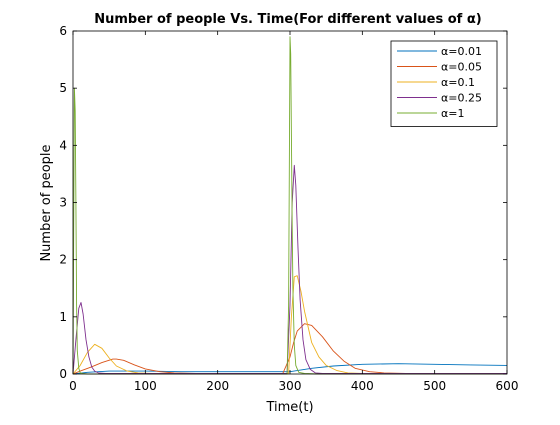 The width and height of the screenshot is (560, 425). What do you see at coordinates (461, 67) in the screenshot?
I see `legend-label-1: α=0.05` at bounding box center [461, 67].